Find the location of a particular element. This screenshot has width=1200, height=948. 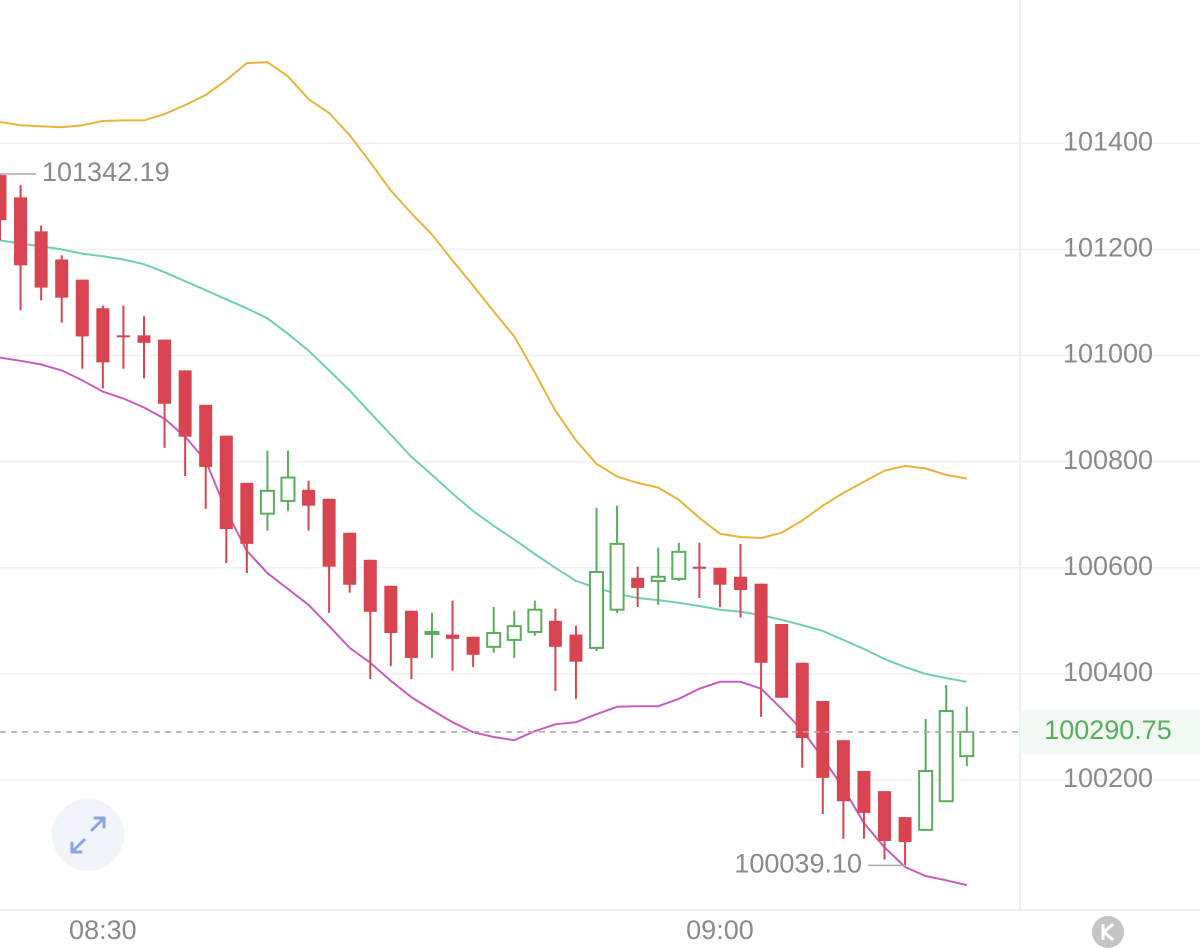

expand-button-bg is located at coordinates (88, 835).